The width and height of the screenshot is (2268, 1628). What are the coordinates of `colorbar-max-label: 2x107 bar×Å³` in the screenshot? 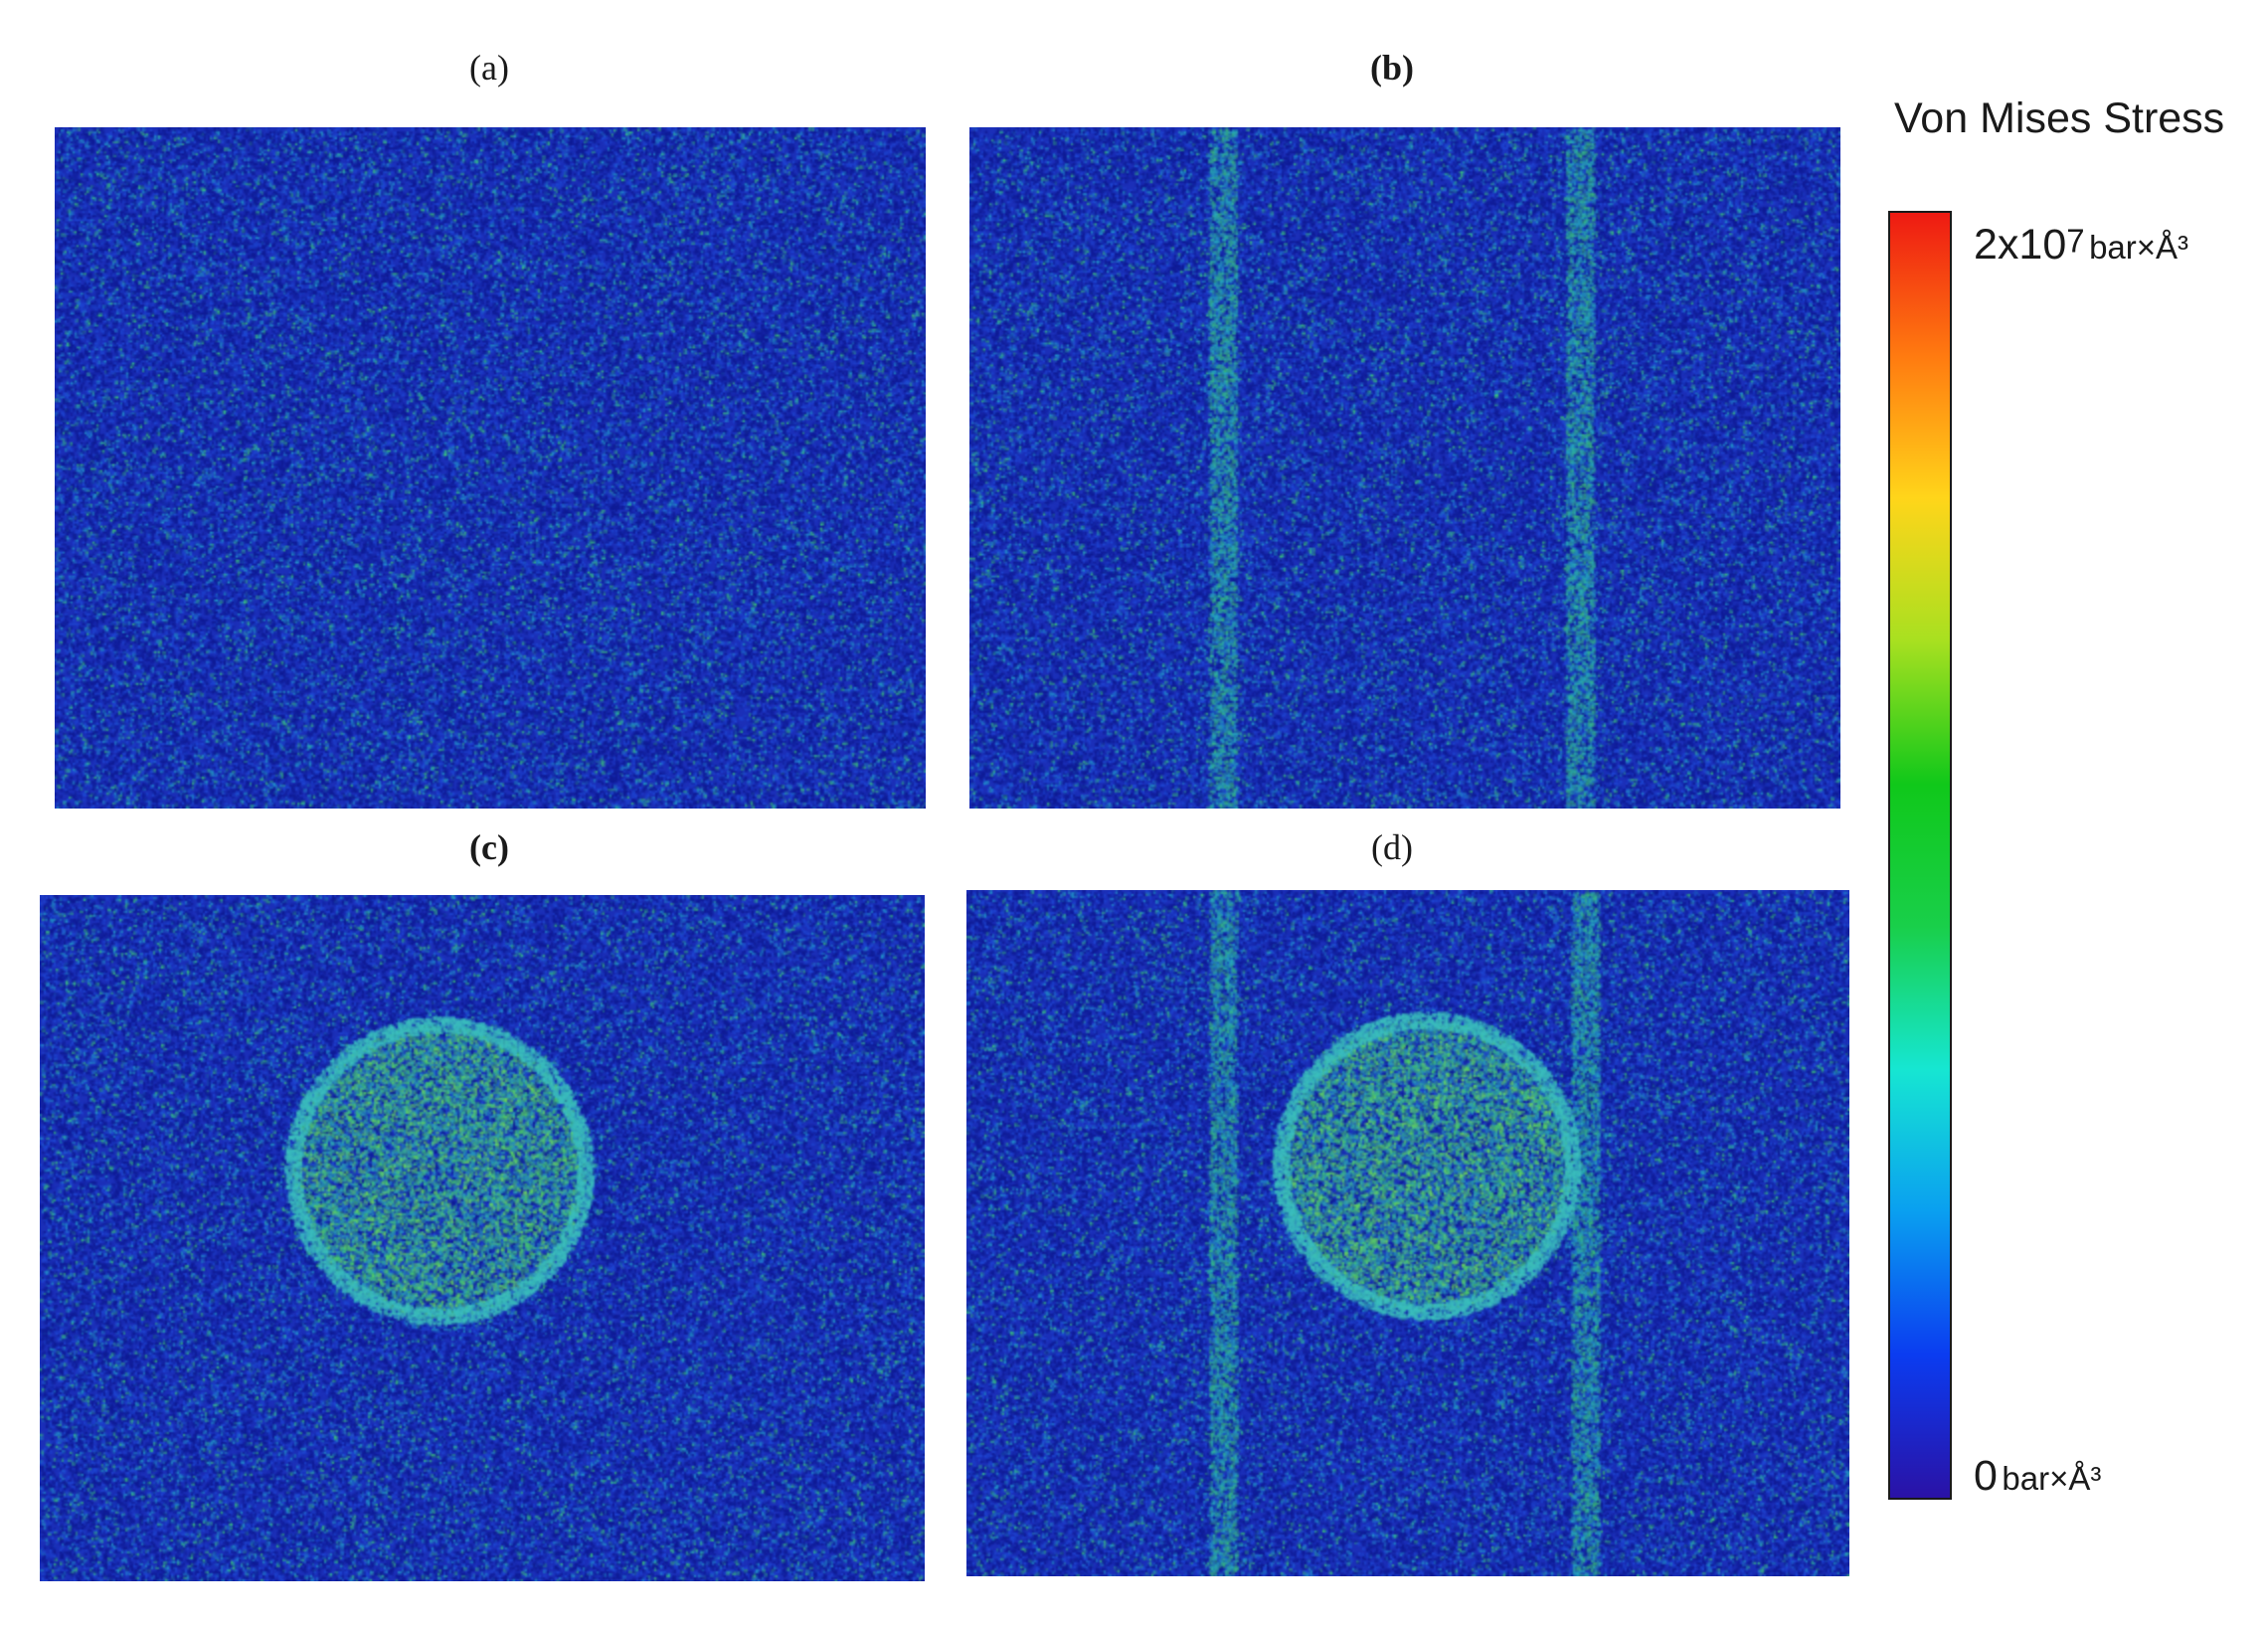 It's located at (2081, 245).